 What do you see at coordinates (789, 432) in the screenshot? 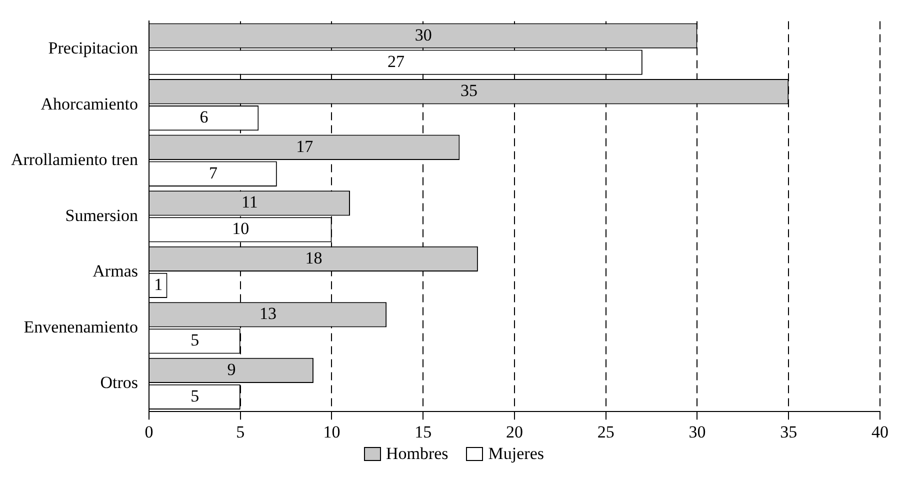
I see `x-tick-label: 35` at bounding box center [789, 432].